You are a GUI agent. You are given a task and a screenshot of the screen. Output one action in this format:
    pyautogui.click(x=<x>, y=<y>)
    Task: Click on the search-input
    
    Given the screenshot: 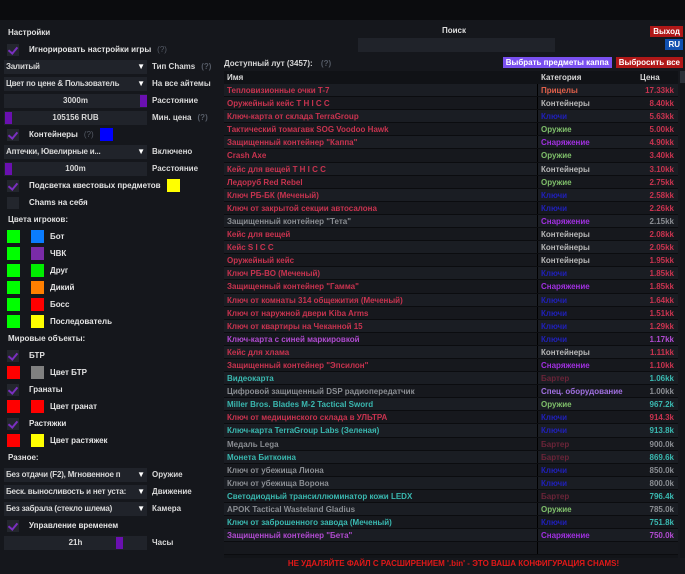 What is the action you would take?
    pyautogui.click(x=456, y=45)
    